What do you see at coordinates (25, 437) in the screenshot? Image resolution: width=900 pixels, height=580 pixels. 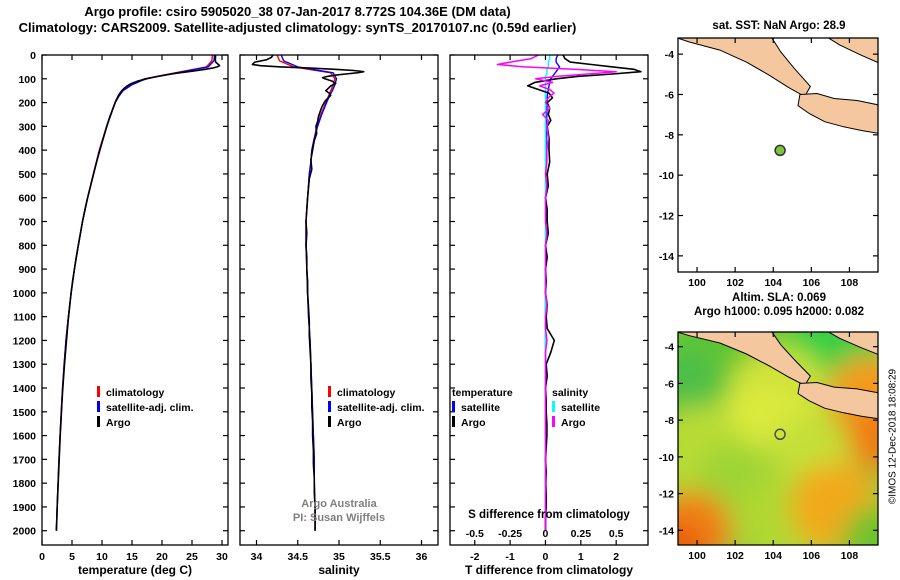 I see `svg-text: 1600` at bounding box center [25, 437].